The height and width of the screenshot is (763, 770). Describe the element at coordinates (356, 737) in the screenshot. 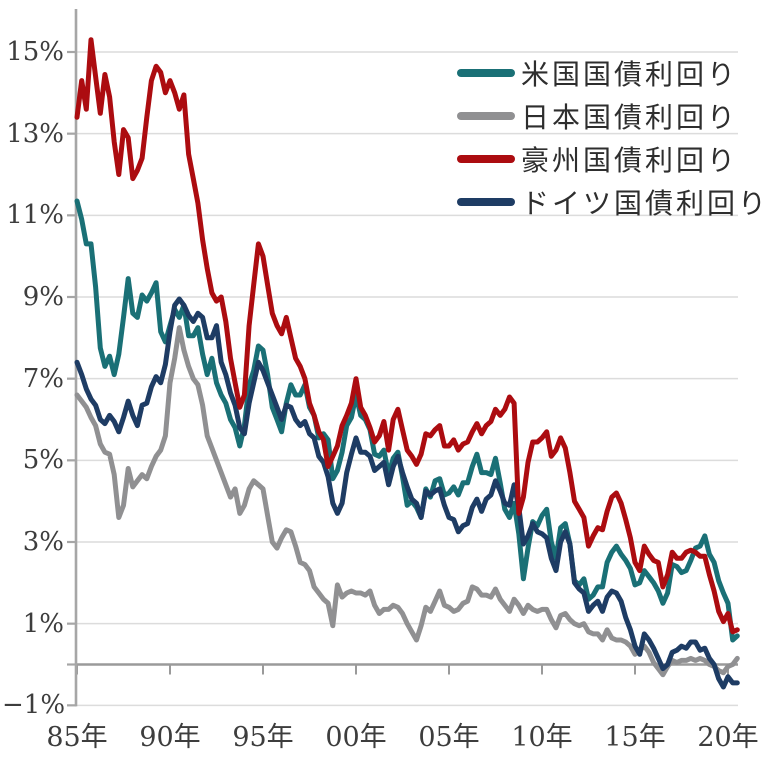

I see `x-axis-label: 00年` at that location.